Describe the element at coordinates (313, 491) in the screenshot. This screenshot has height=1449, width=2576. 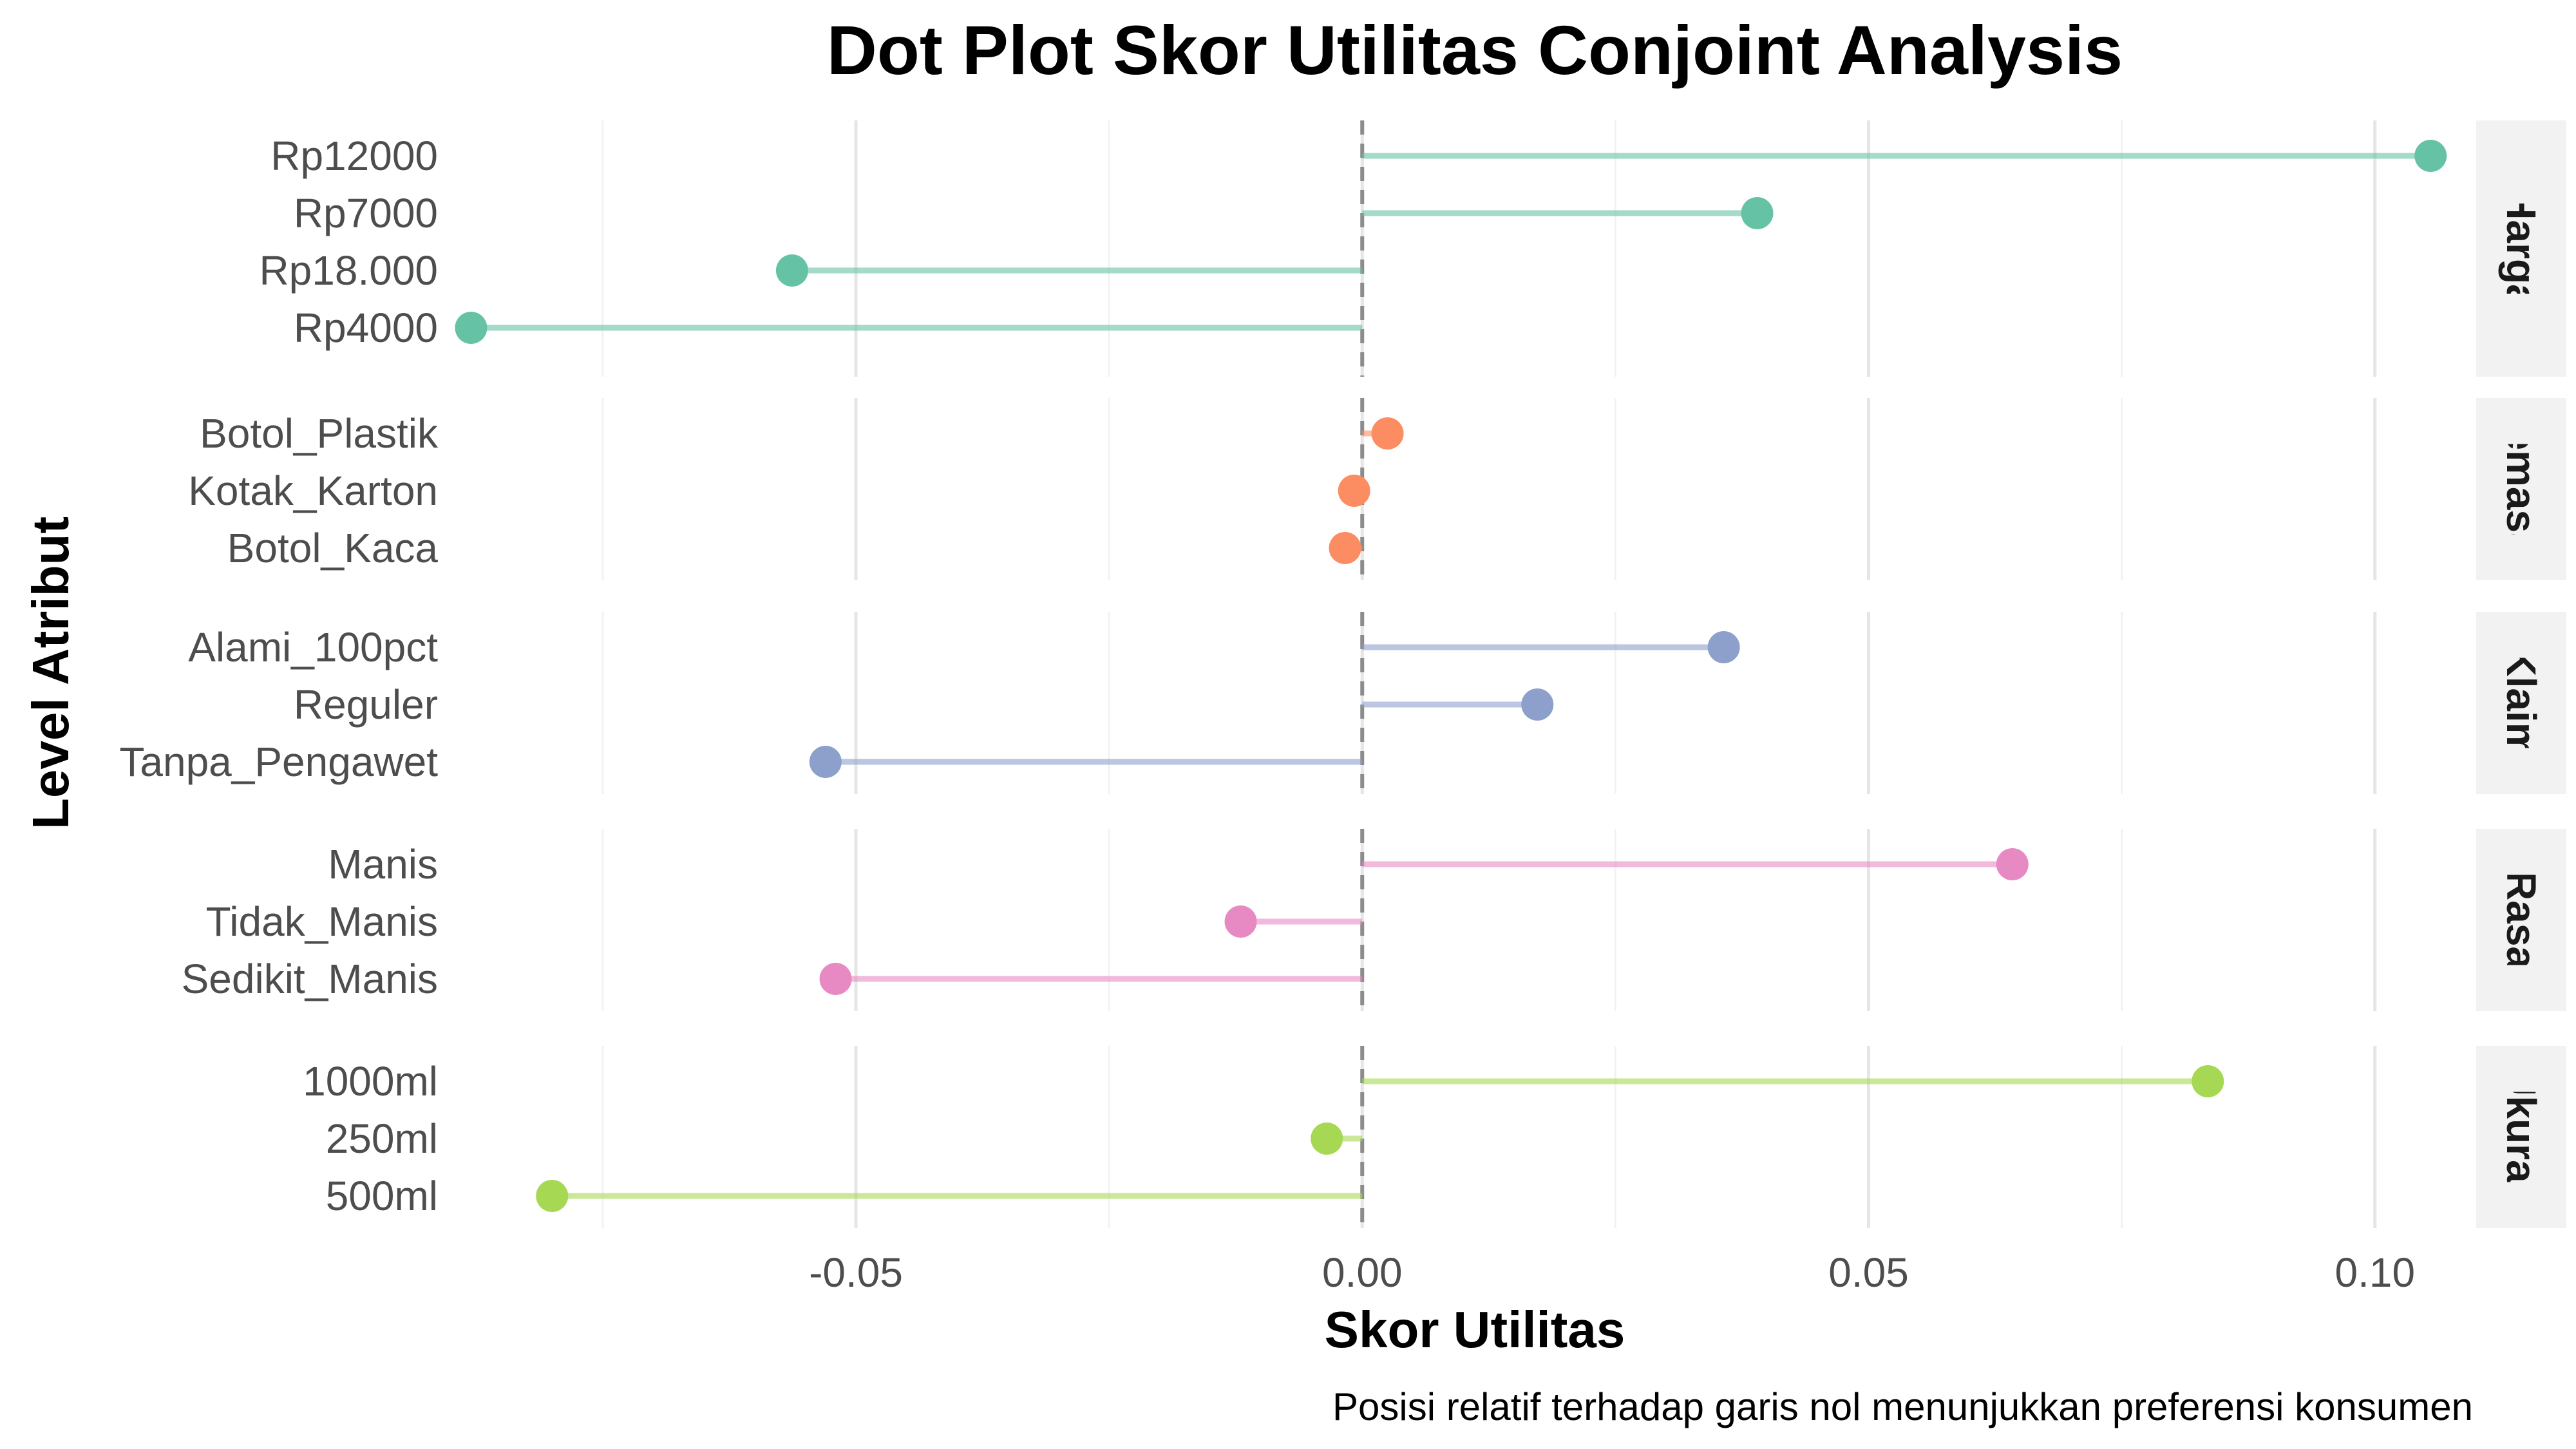
I see `y-tick-label: Kotak_Karton` at that location.